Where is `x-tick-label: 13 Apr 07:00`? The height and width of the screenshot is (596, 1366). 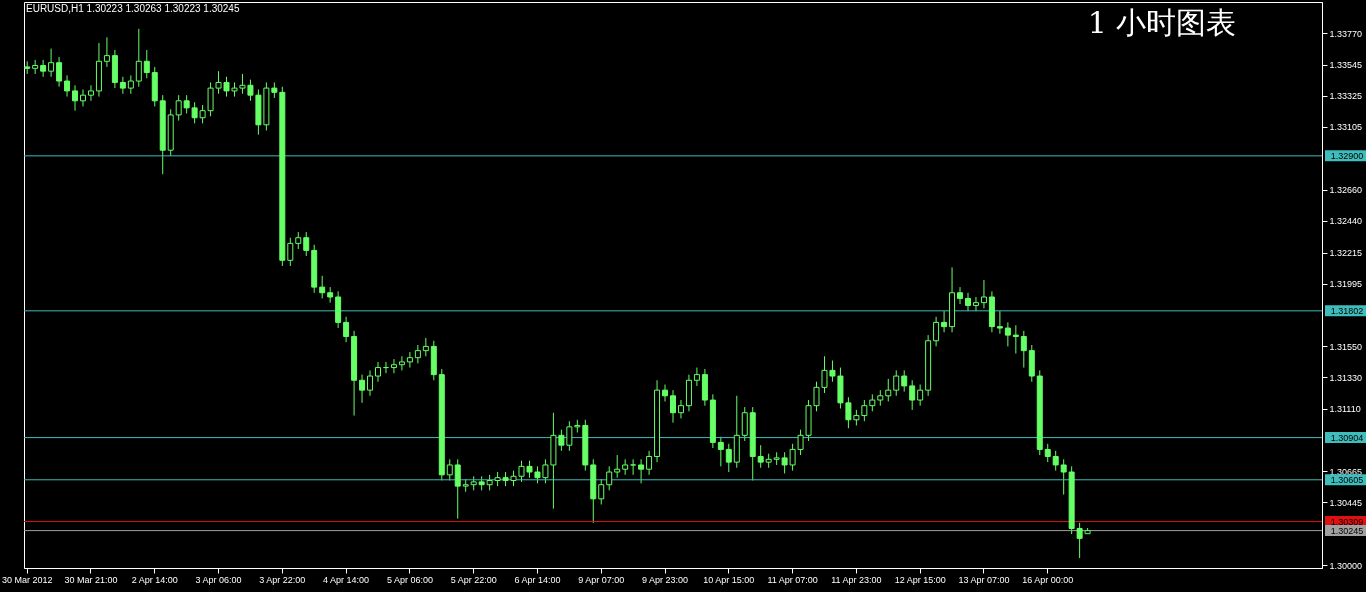
x-tick-label: 13 Apr 07:00 is located at coordinates (984, 579).